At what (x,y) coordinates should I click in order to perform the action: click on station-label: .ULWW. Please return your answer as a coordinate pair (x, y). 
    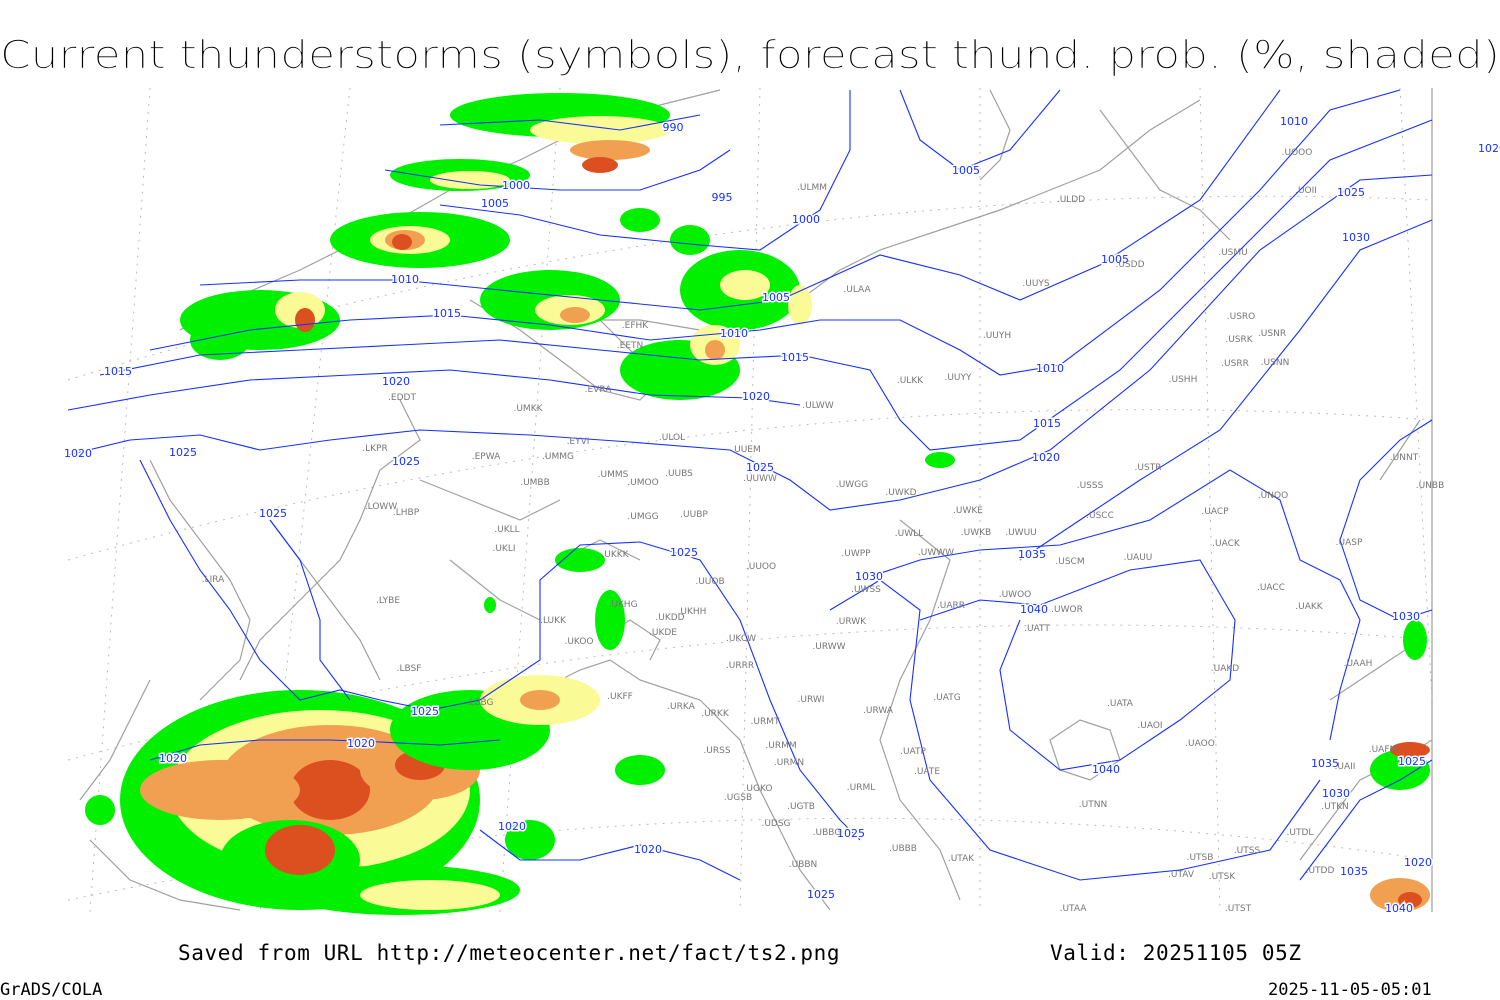
    Looking at the image, I should click on (818, 406).